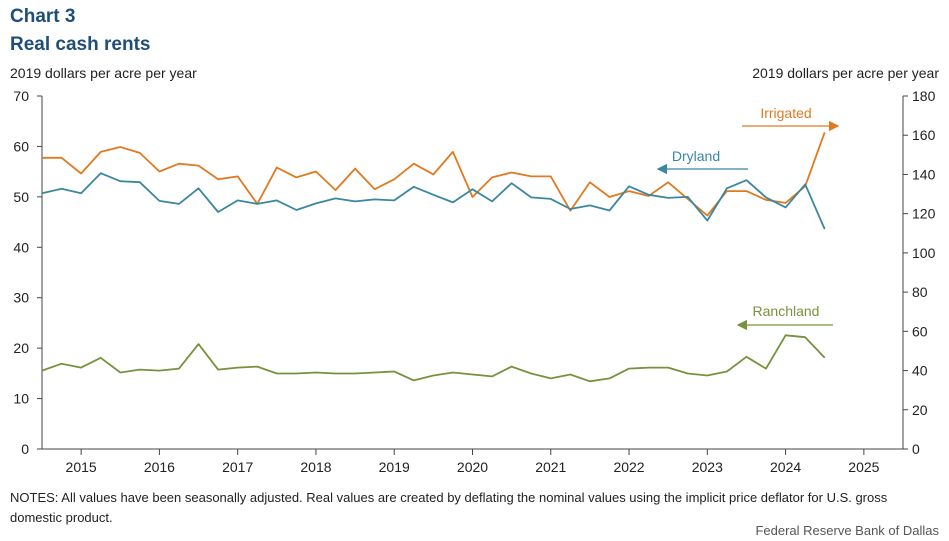  Describe the element at coordinates (924, 174) in the screenshot. I see `right-tick-label: 140` at that location.